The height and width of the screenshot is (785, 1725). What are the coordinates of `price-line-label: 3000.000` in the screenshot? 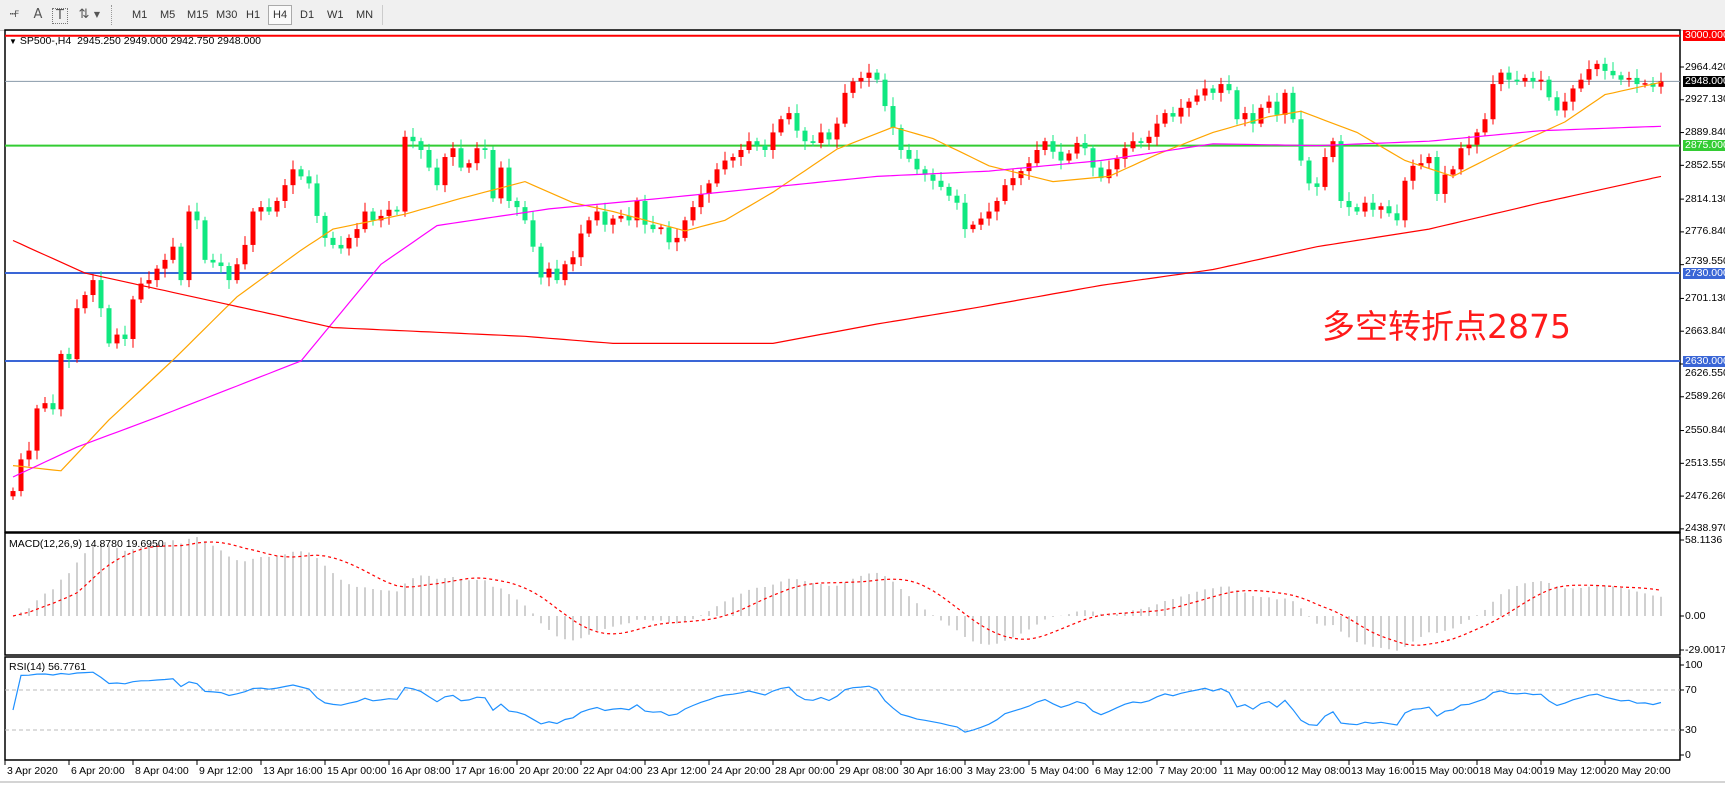 It's located at (1704, 36).